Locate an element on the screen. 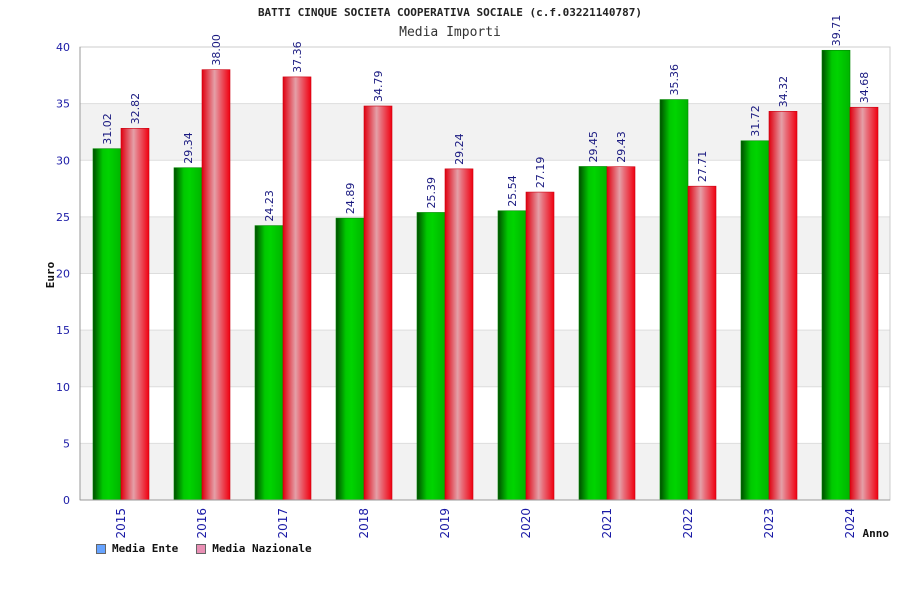 This screenshot has width=900, height=600. bar-media-ente-2016 is located at coordinates (188, 334).